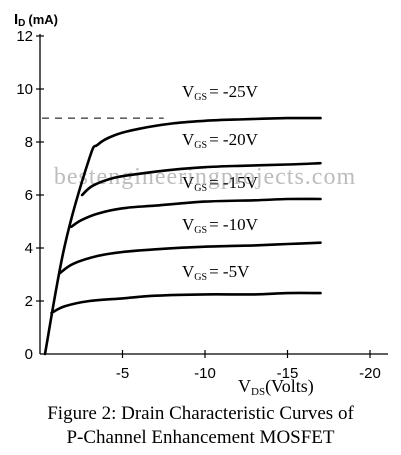  What do you see at coordinates (43, 19) in the screenshot?
I see `y-axis-label-unit: (mA)` at bounding box center [43, 19].